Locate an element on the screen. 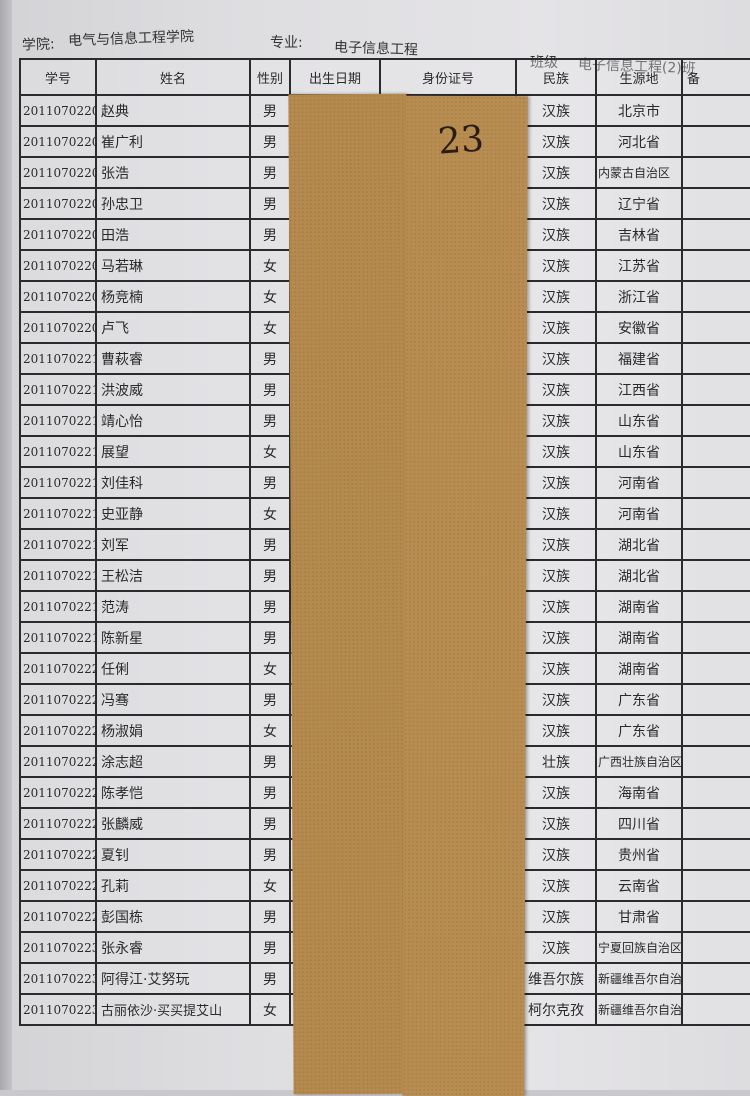 This screenshot has height=1096, width=750. name-cell: 任俐 is located at coordinates (173, 668).